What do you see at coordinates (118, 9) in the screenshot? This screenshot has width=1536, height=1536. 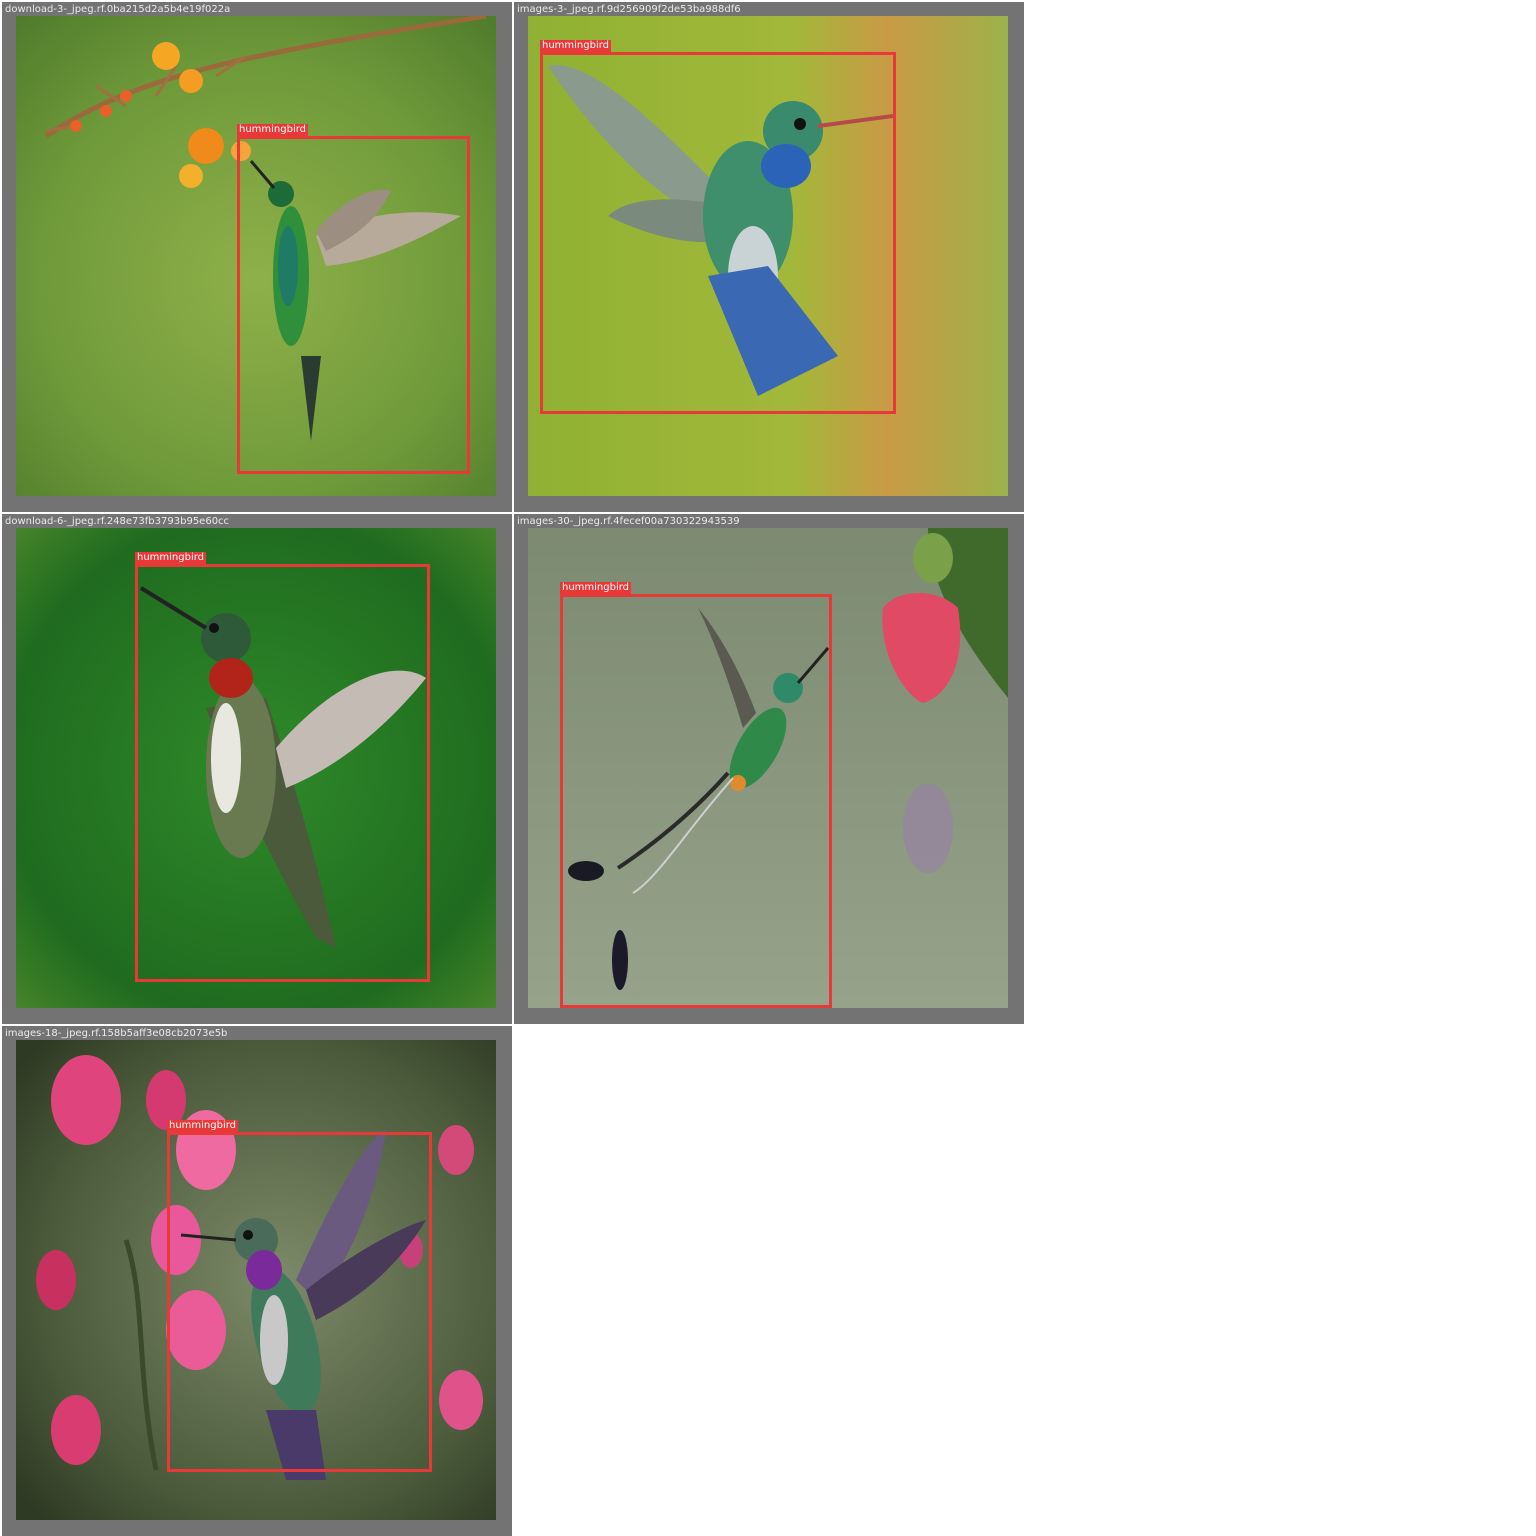 I see `image-filename: download-3-_jpeg.rf.0ba215d2a5b4e19f022a` at bounding box center [118, 9].